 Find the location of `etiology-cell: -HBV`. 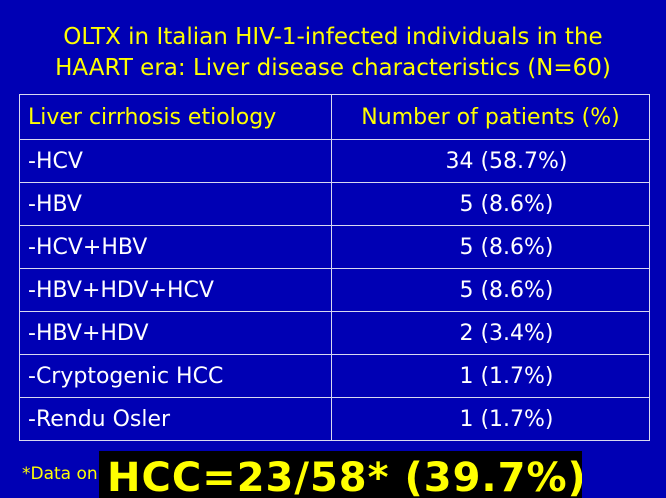

etiology-cell: -HBV is located at coordinates (175, 204).